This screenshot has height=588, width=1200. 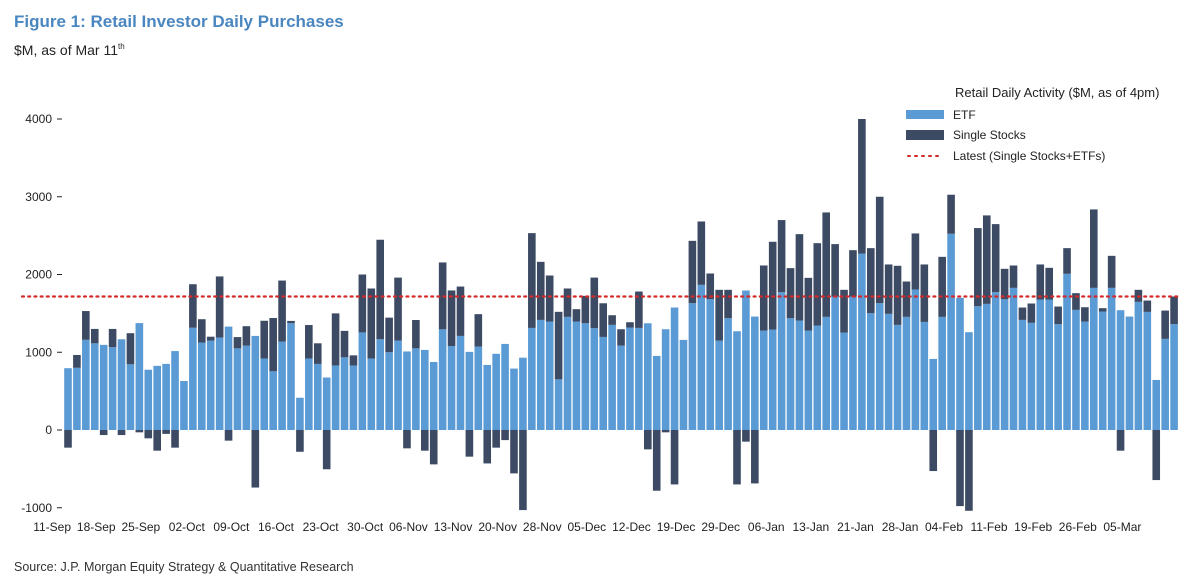 What do you see at coordinates (989, 135) in the screenshot?
I see `legend-label-single-stocks: Single Stocks` at bounding box center [989, 135].